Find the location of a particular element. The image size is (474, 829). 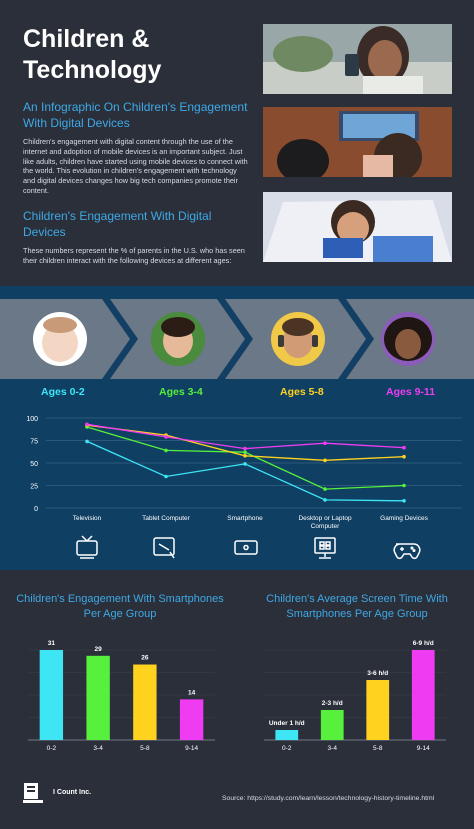

age-label-9-11: Ages 9-11 is located at coordinates (411, 392).